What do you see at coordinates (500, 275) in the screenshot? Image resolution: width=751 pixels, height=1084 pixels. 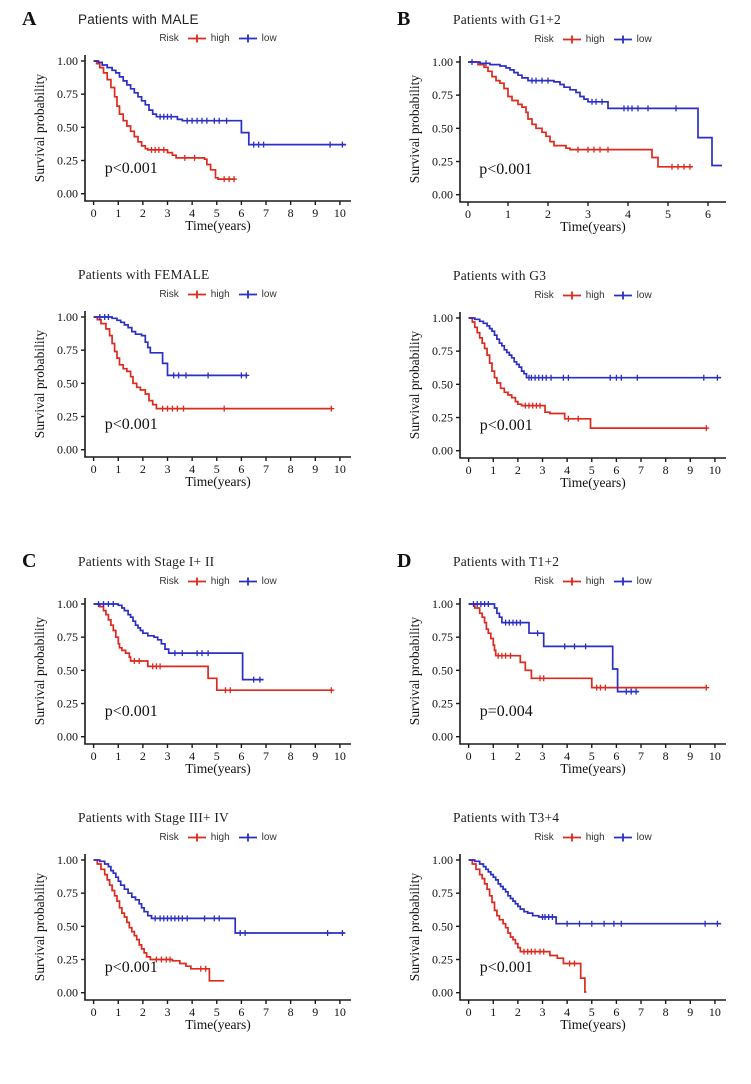 I see `chart-title: Patients with G3` at bounding box center [500, 275].